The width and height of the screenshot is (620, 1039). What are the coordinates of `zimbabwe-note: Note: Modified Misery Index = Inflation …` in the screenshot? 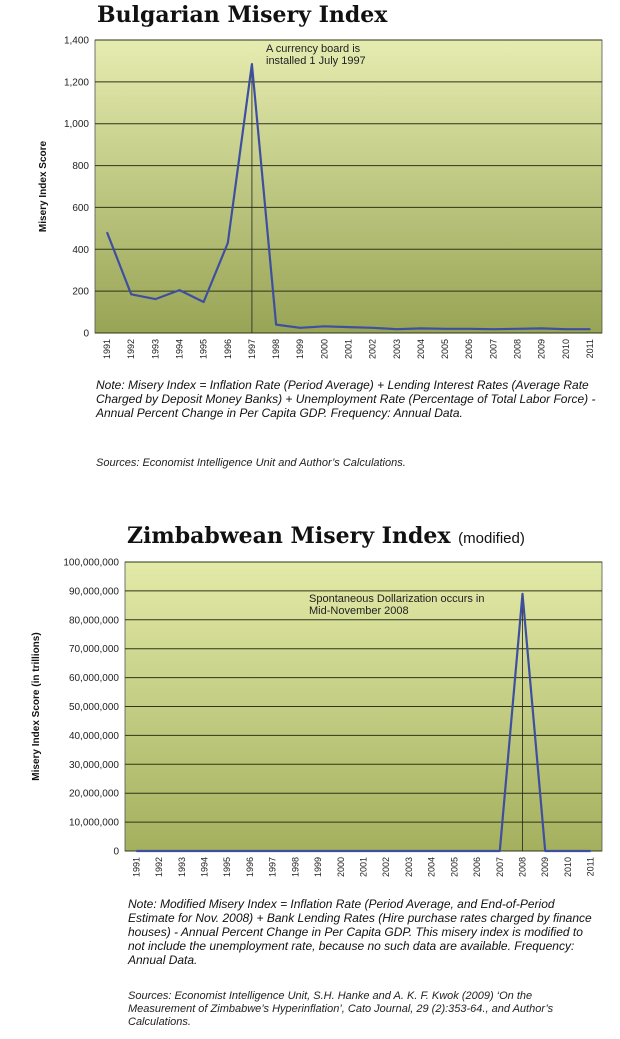 It's located at (360, 932).